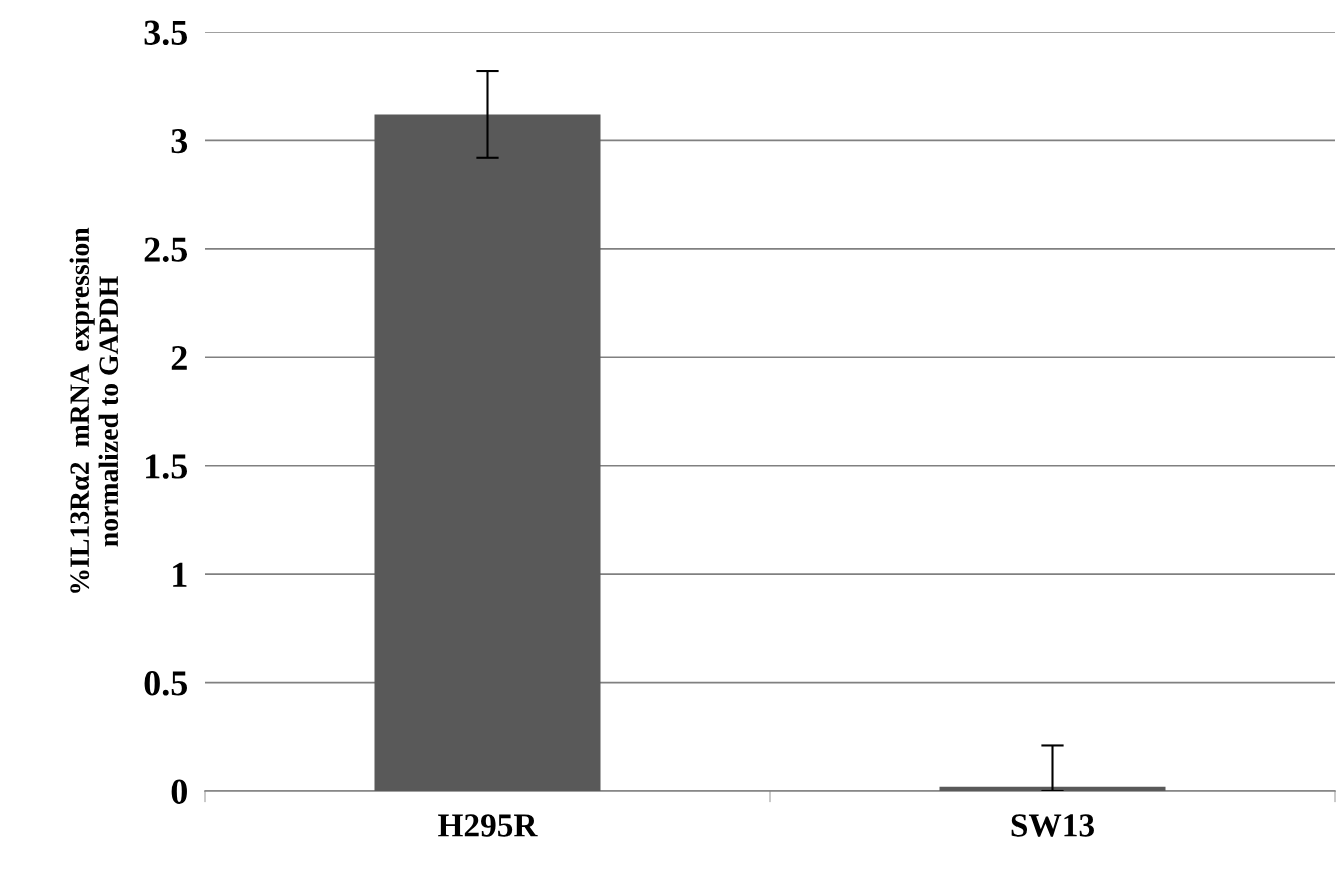  I want to click on y-tick-label: 0.5, so click(166, 683).